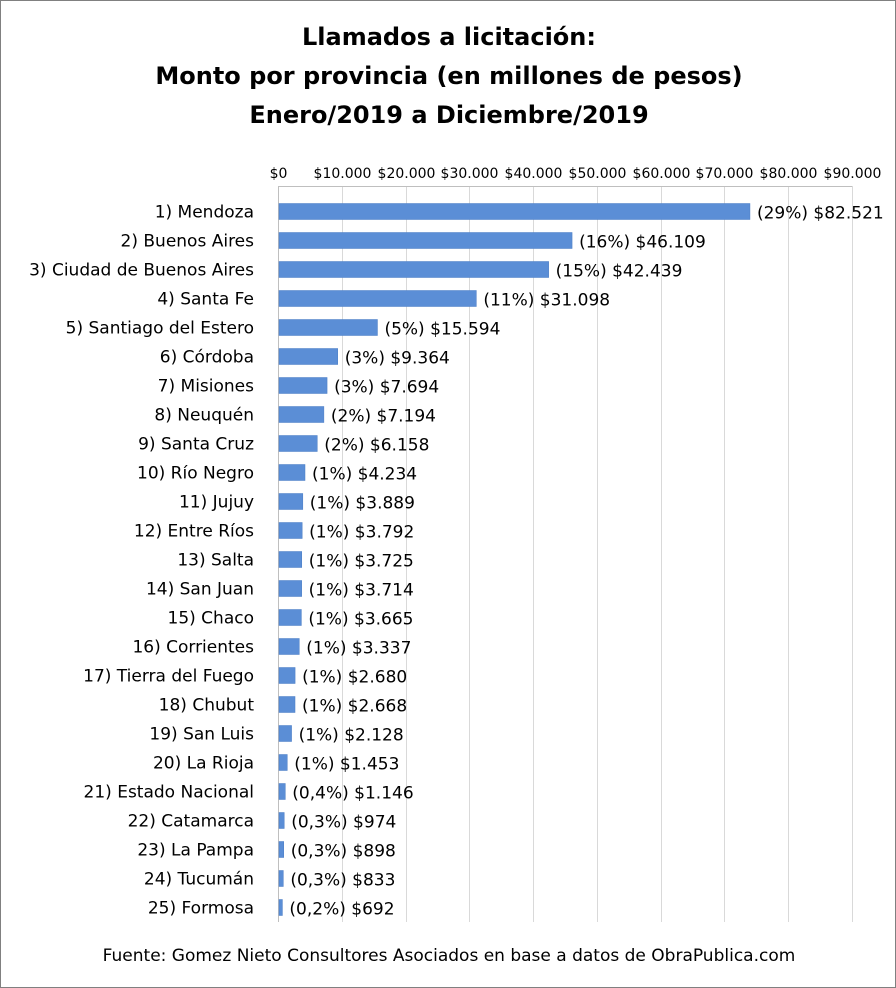 Image resolution: width=896 pixels, height=988 pixels. Describe the element at coordinates (619, 272) in the screenshot. I see `data-label: (15%) $42.439` at that location.